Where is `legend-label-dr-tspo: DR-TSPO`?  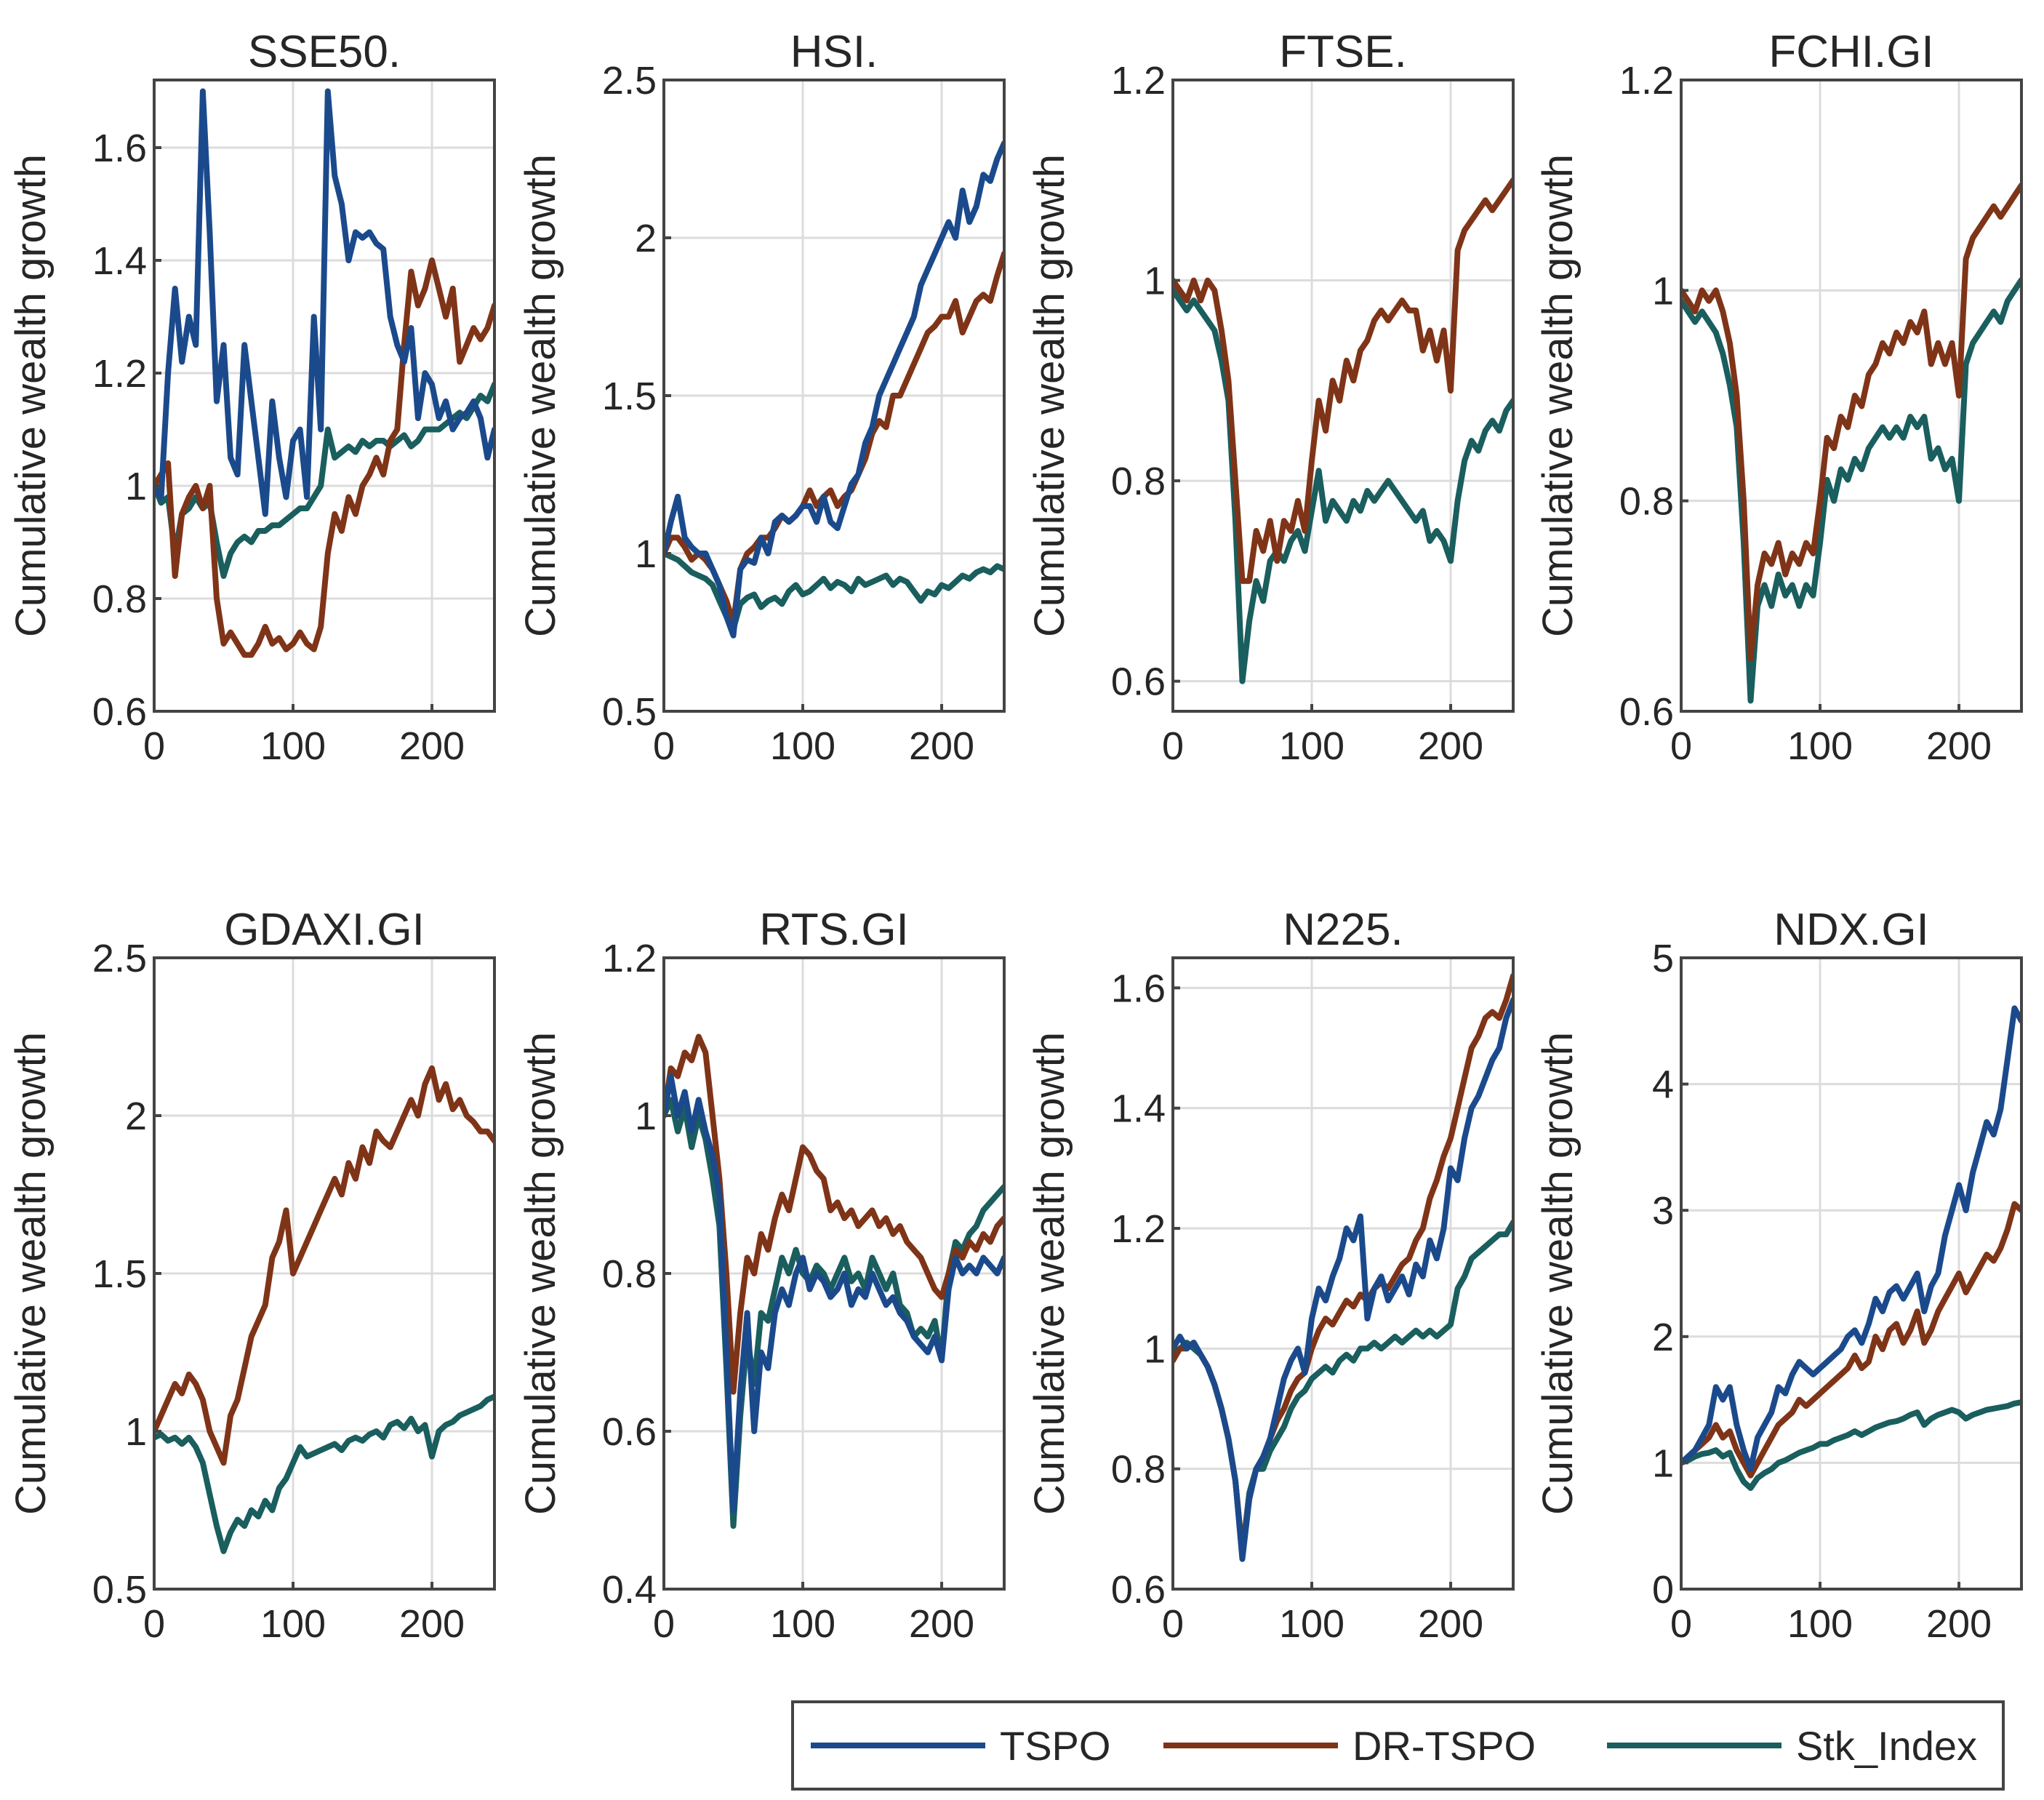
legend-label-dr-tspo: DR-TSPO is located at coordinates (1444, 1746).